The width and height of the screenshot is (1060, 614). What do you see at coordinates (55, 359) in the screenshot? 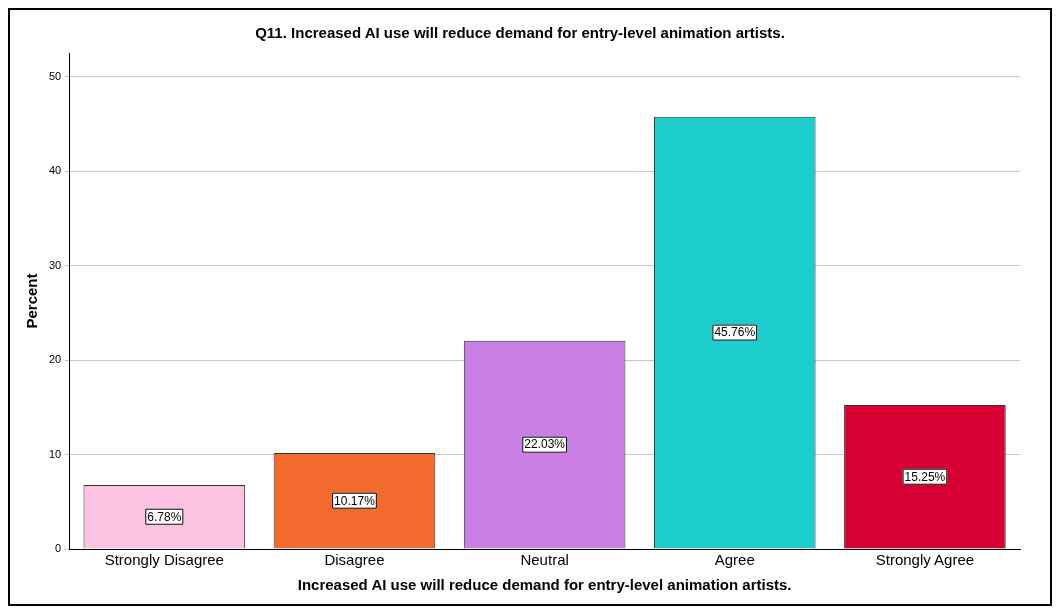
I see `y-tick-label: 20` at bounding box center [55, 359].